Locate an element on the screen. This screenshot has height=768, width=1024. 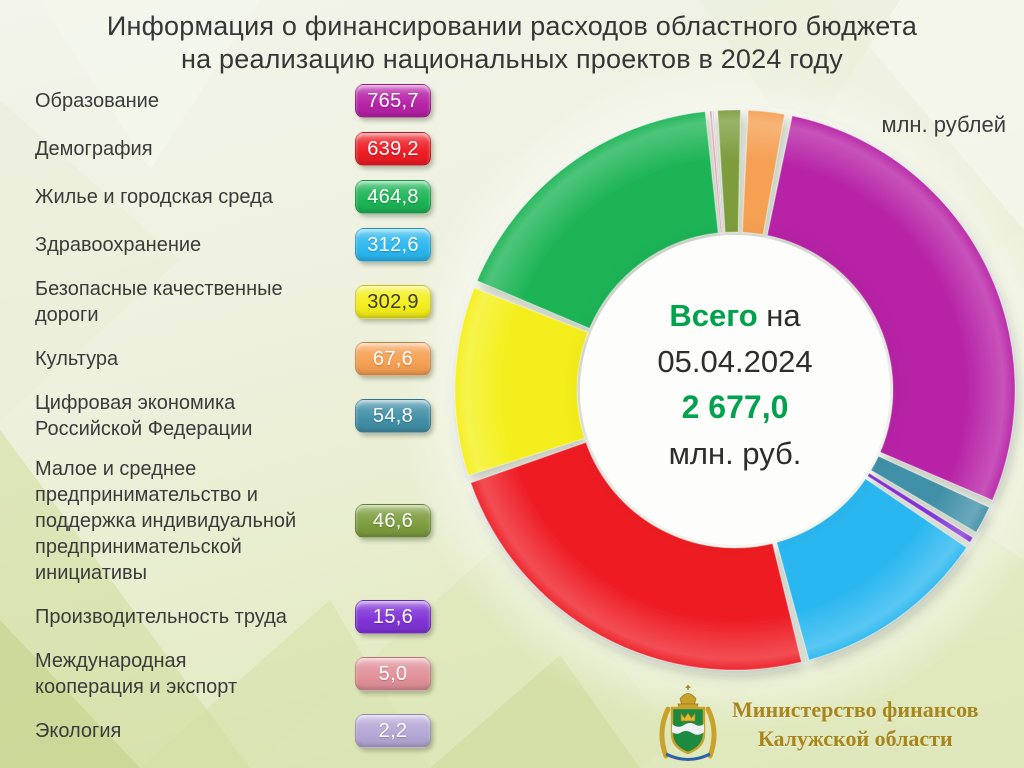
value-badge: 2,2 is located at coordinates (393, 731).